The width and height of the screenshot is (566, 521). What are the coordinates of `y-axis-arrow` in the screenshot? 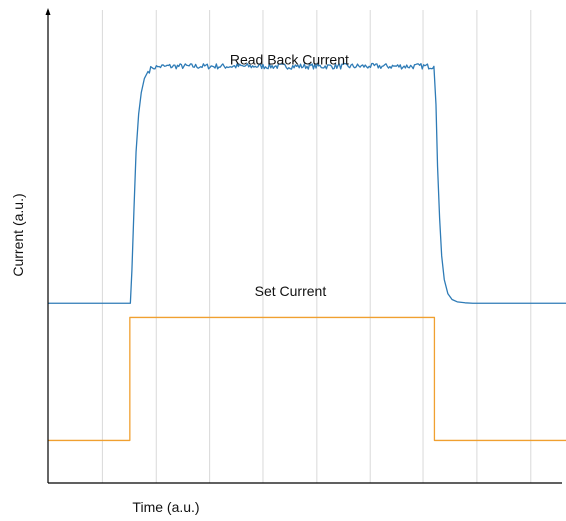 It's located at (48, 11).